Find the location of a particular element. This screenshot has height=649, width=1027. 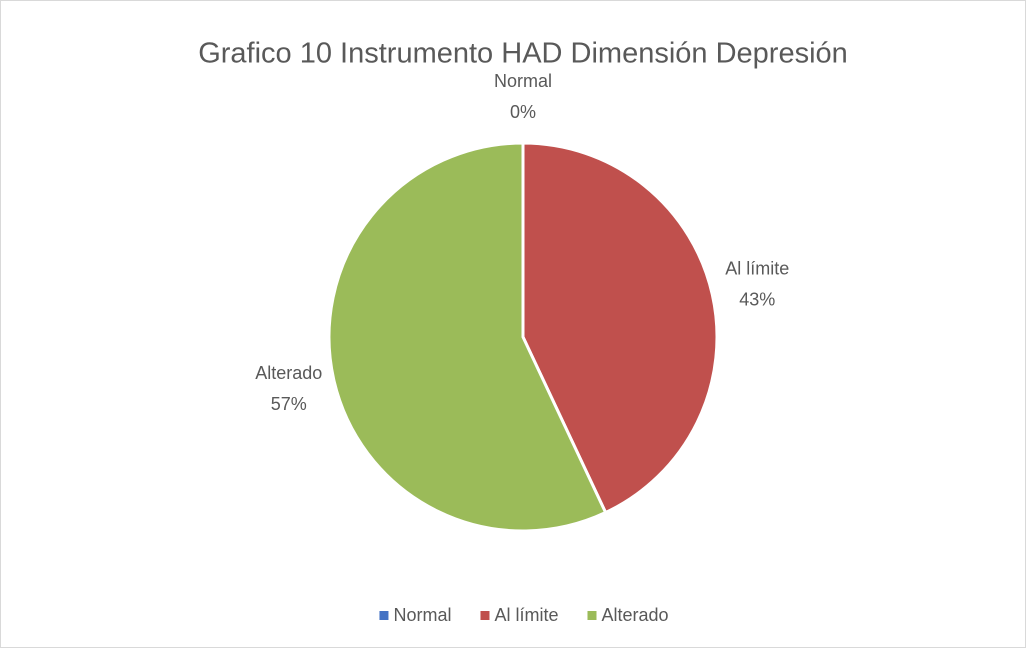

data-label-value: 43% is located at coordinates (757, 299).